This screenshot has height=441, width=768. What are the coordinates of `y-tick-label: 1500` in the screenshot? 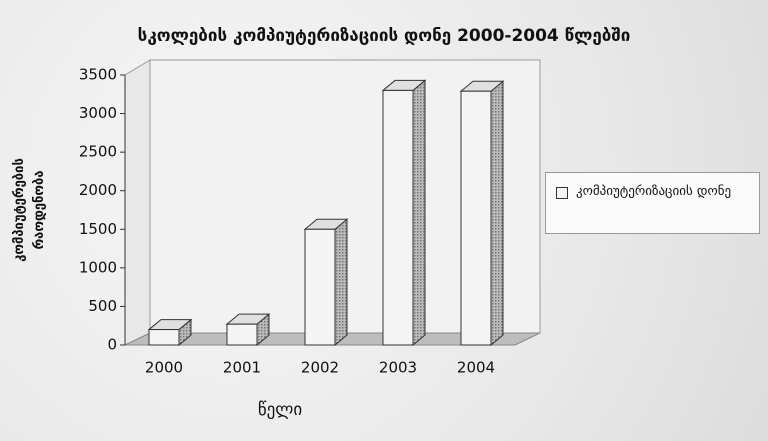 It's located at (98, 229).